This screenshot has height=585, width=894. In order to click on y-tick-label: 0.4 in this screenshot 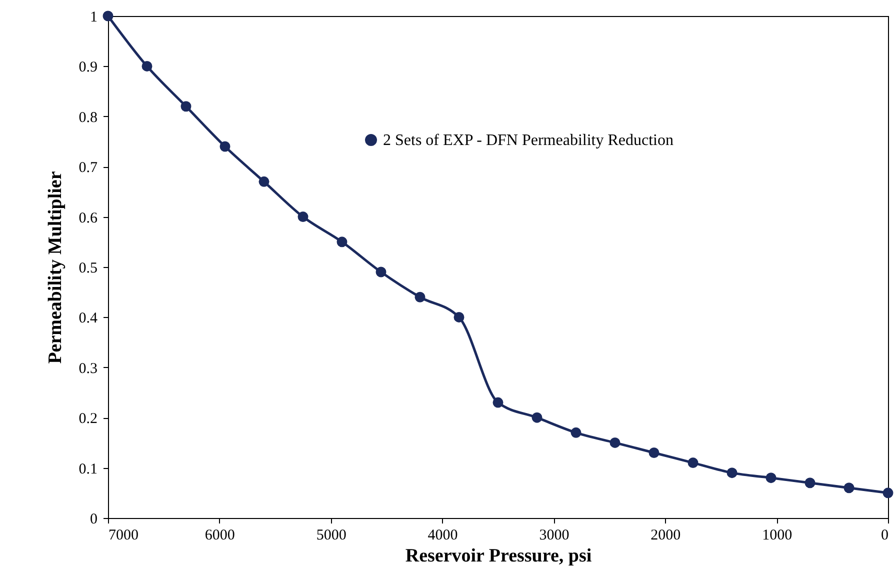, I will do `click(88, 318)`.